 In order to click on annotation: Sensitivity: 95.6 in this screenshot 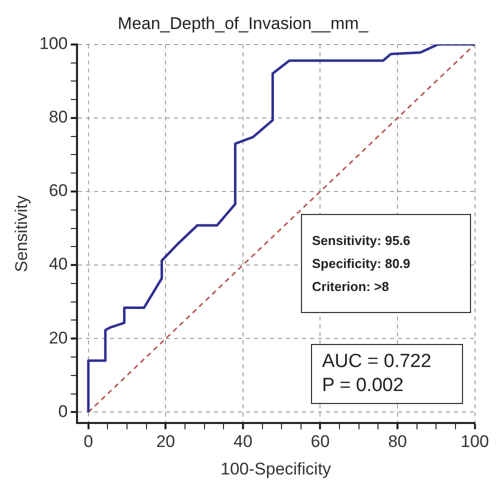, I will do `click(362, 241)`.